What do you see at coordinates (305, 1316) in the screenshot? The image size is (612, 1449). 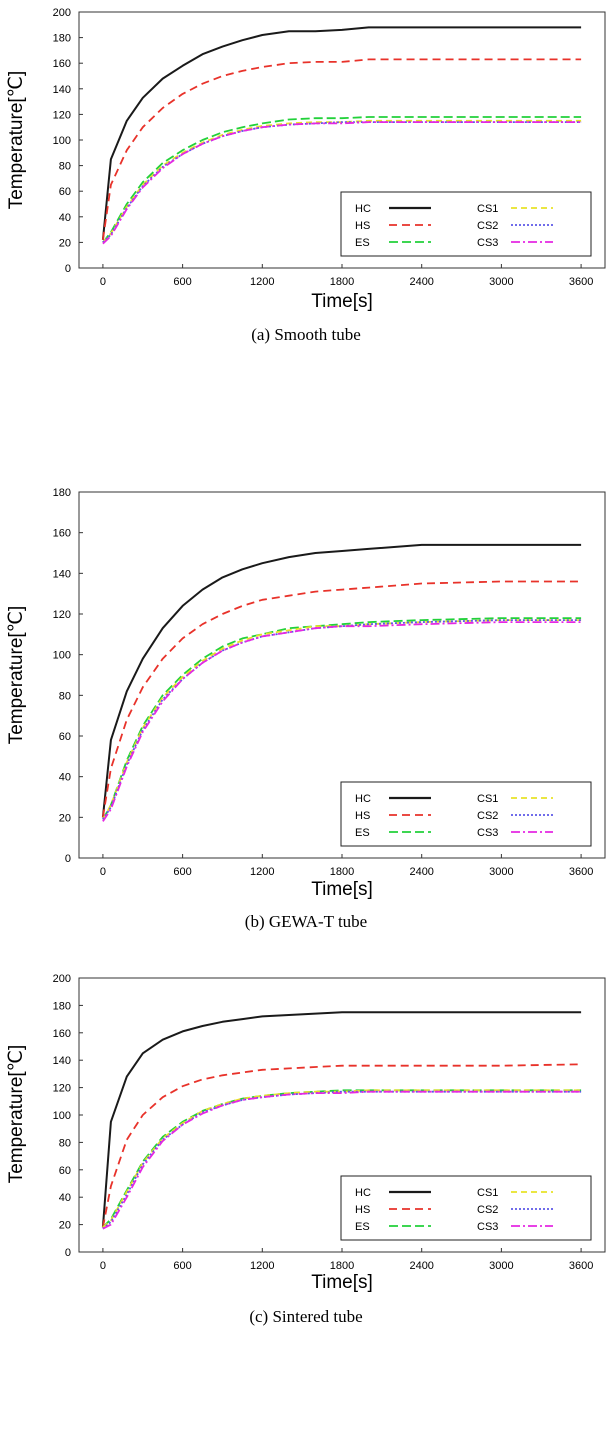 I see `figure-caption: (c) Sintered tube` at bounding box center [305, 1316].